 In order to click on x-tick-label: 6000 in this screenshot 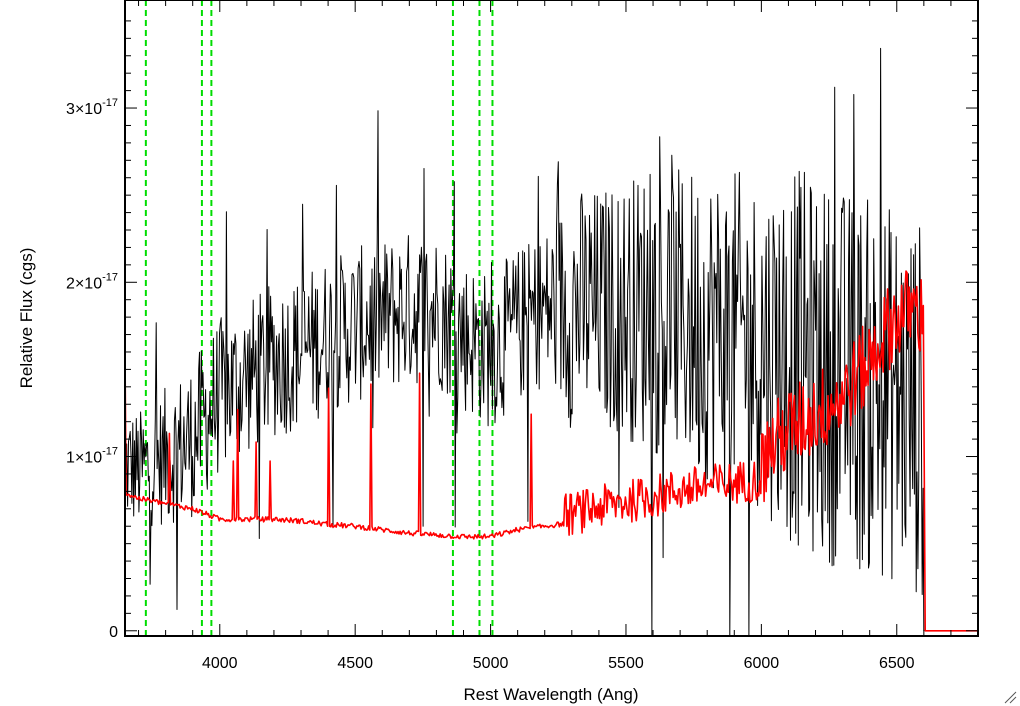, I will do `click(762, 663)`.